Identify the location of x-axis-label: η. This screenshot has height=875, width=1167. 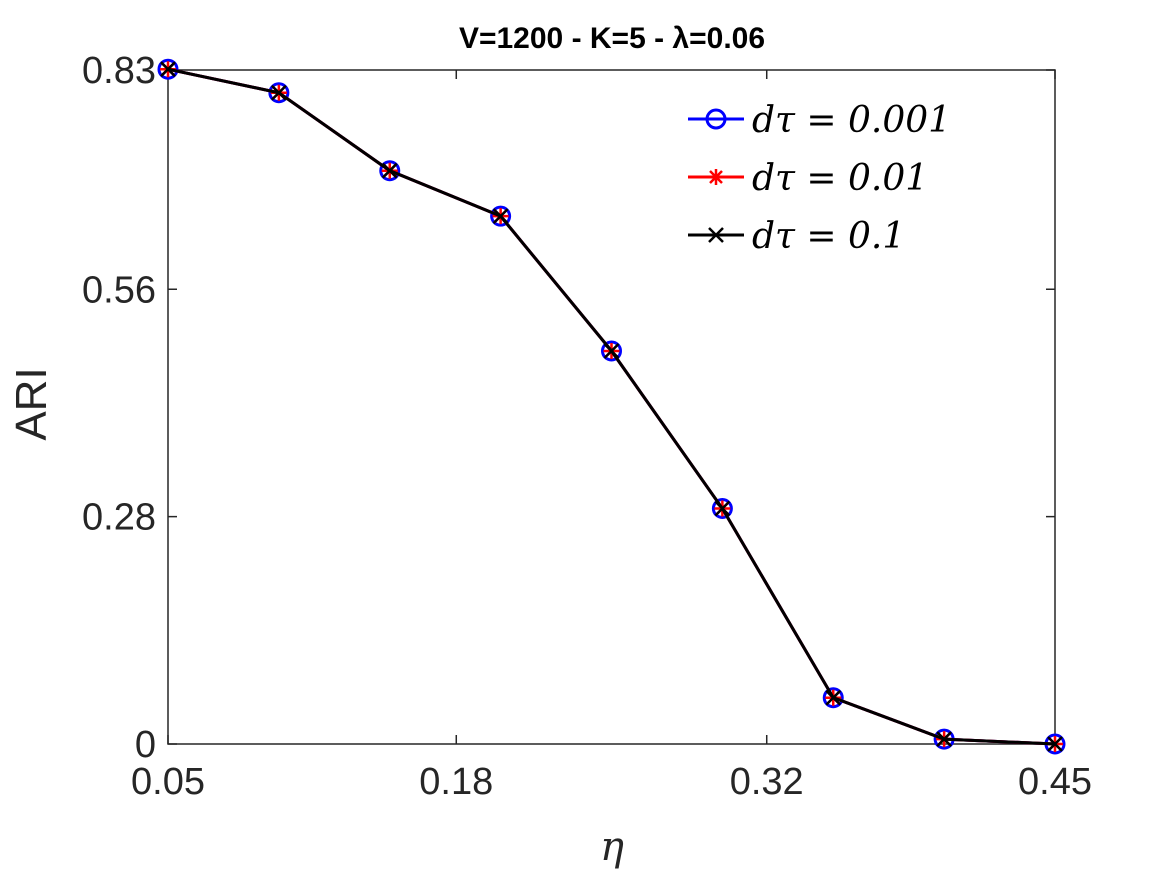
(612, 847).